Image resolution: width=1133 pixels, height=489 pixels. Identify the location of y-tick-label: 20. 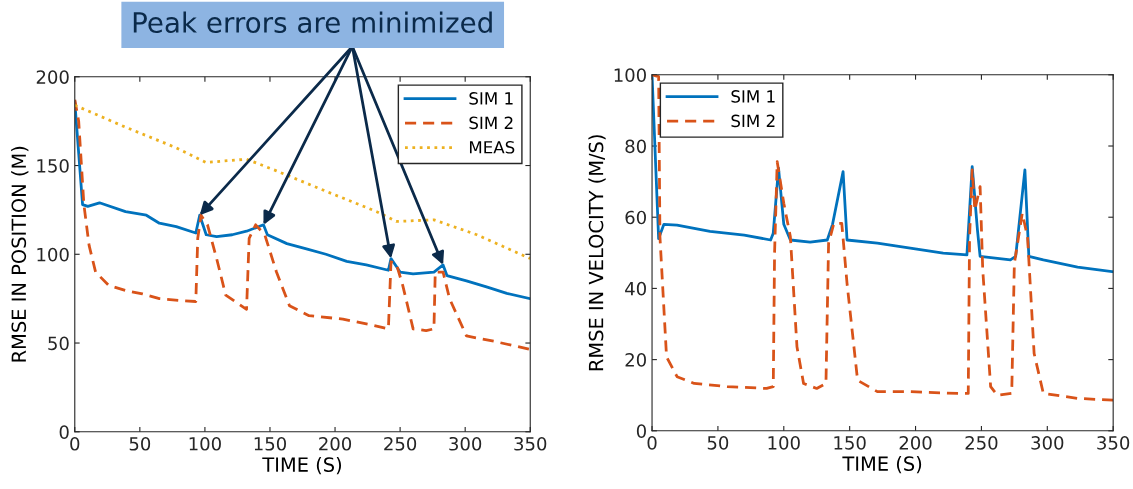
(635, 360).